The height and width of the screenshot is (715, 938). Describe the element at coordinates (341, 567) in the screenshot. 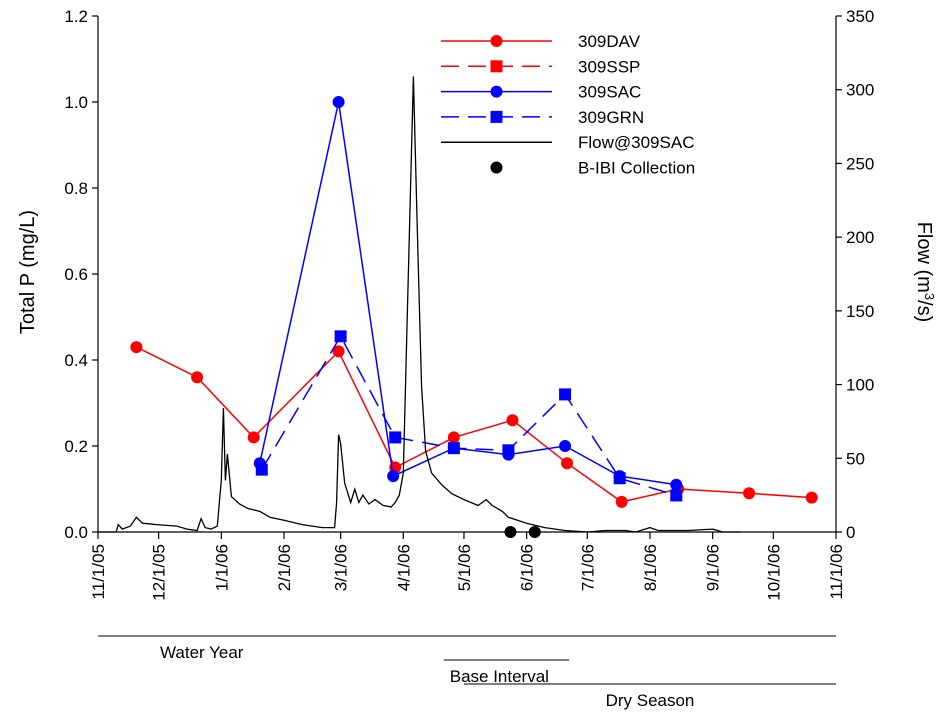

I see `x-tick-label: 3/1/06` at that location.